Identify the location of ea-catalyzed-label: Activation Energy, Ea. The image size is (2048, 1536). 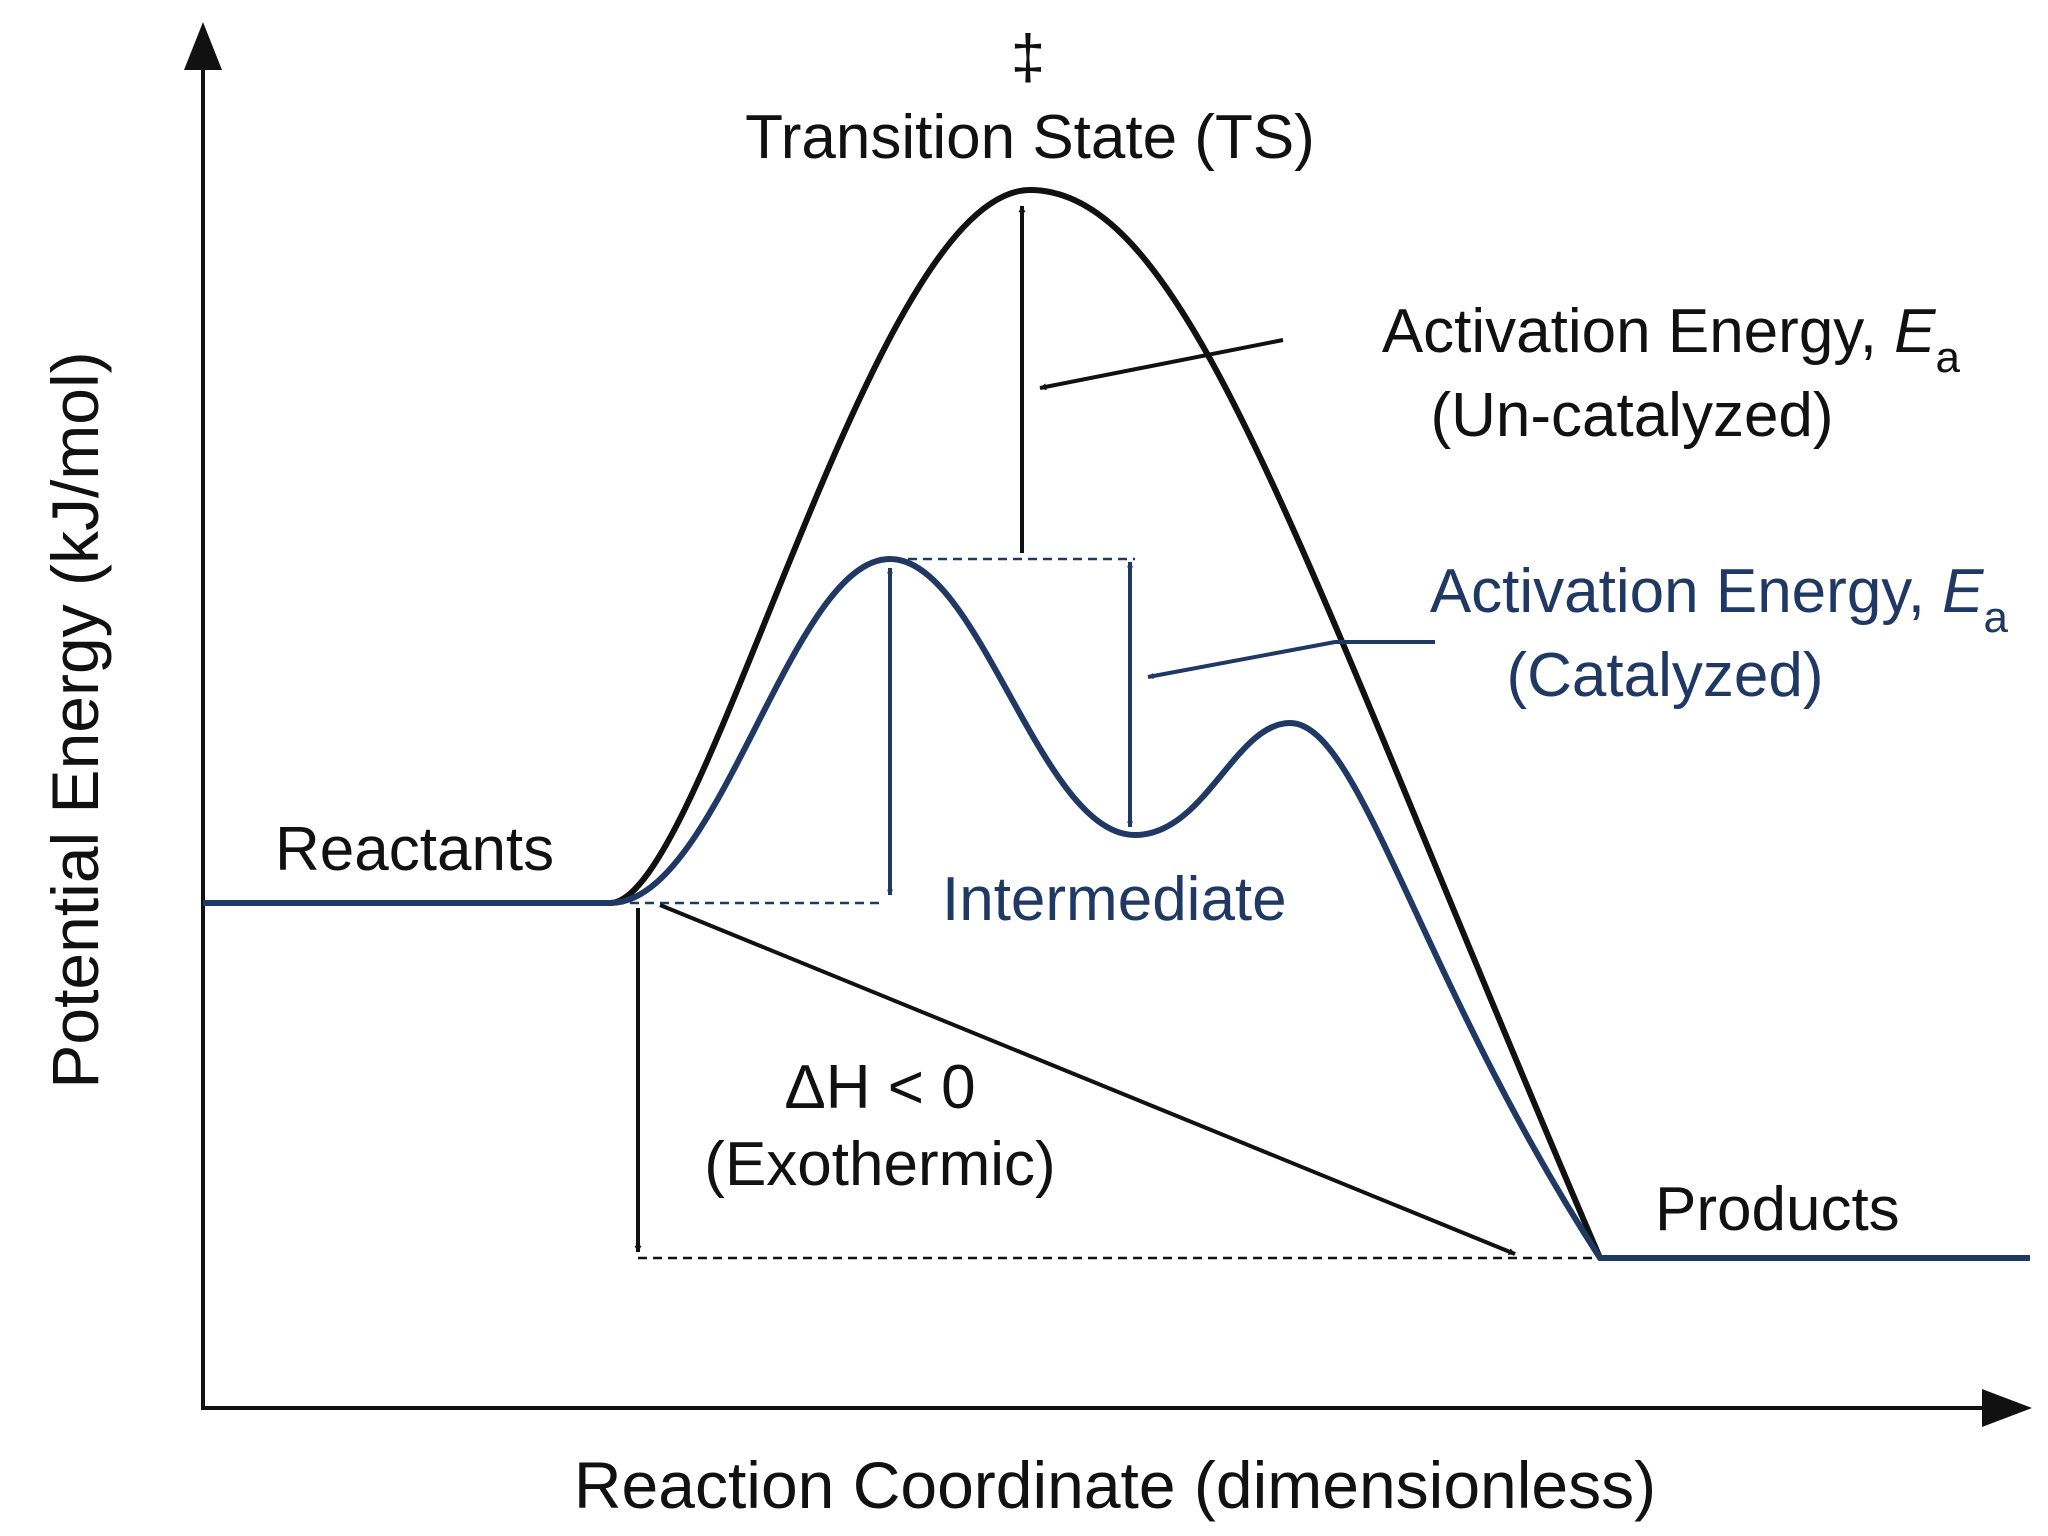
(1719, 599).